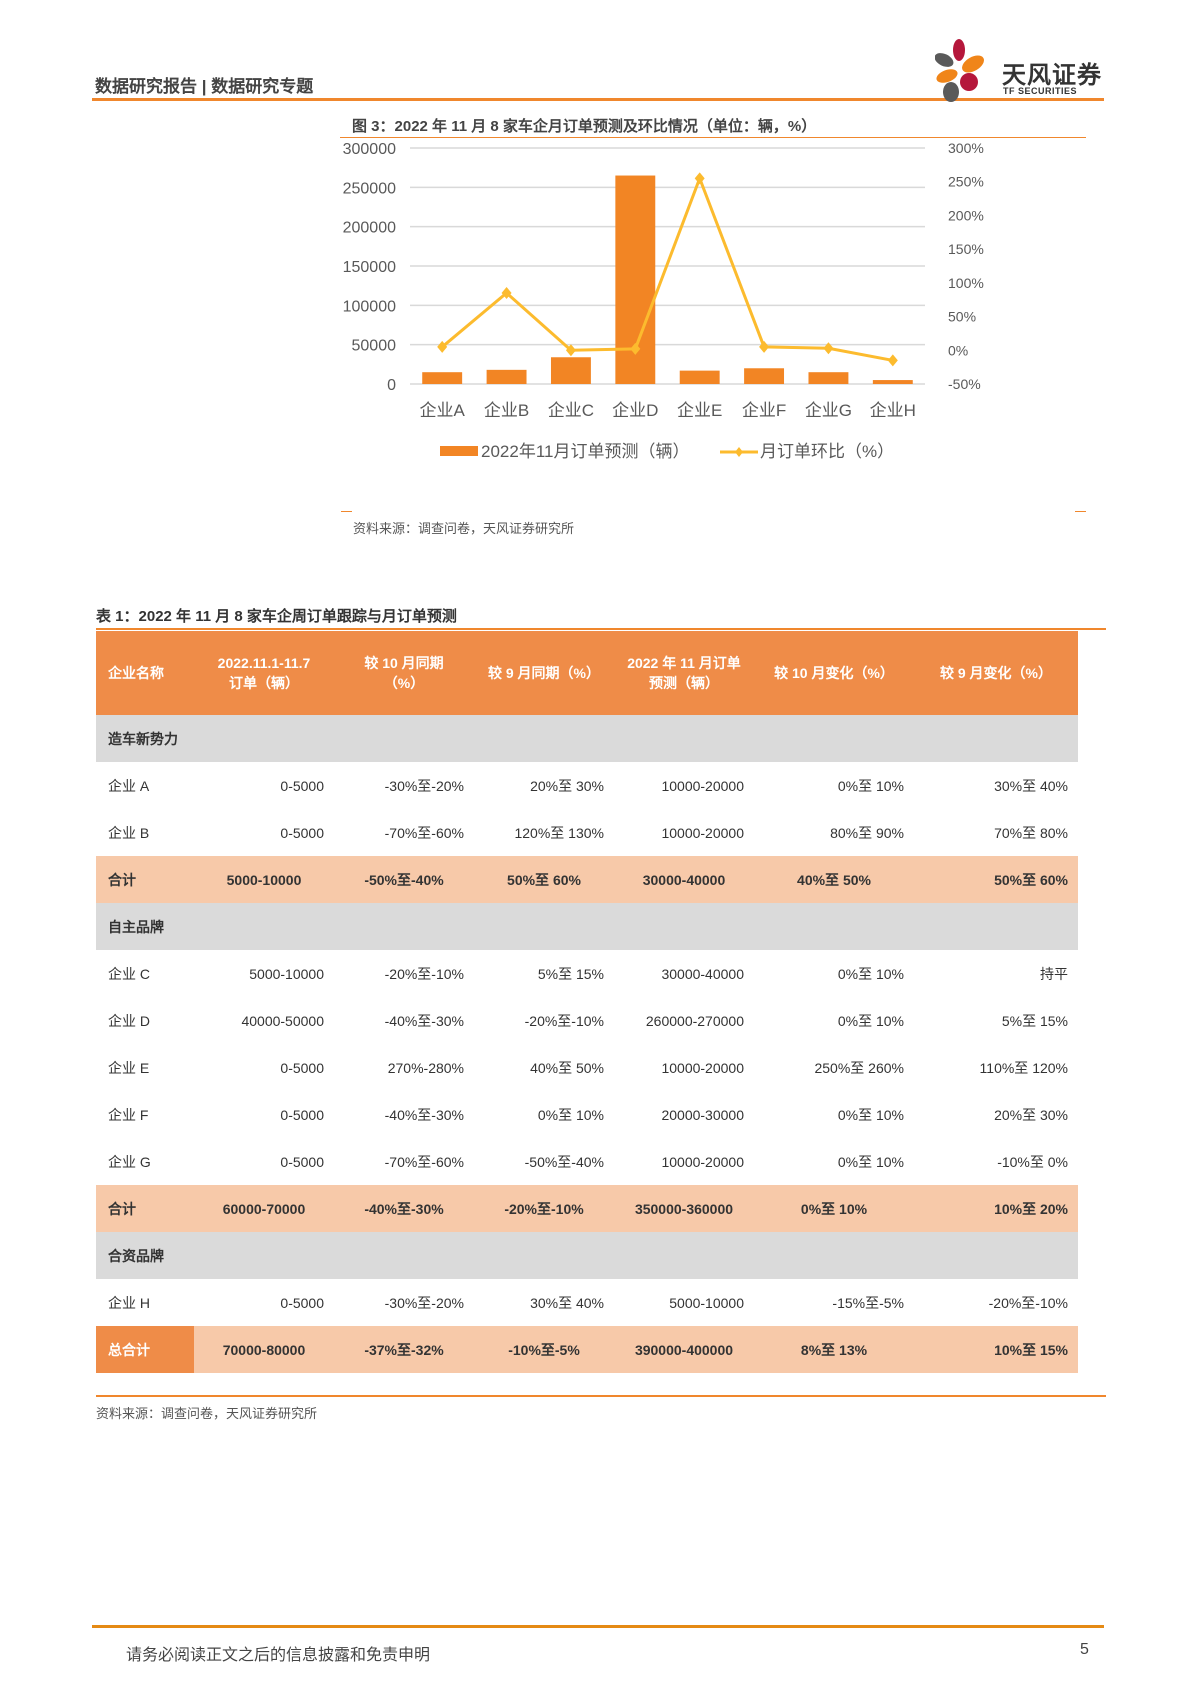 The width and height of the screenshot is (1190, 1683). What do you see at coordinates (962, 317) in the screenshot?
I see `right-axis-tick: 50%` at bounding box center [962, 317].